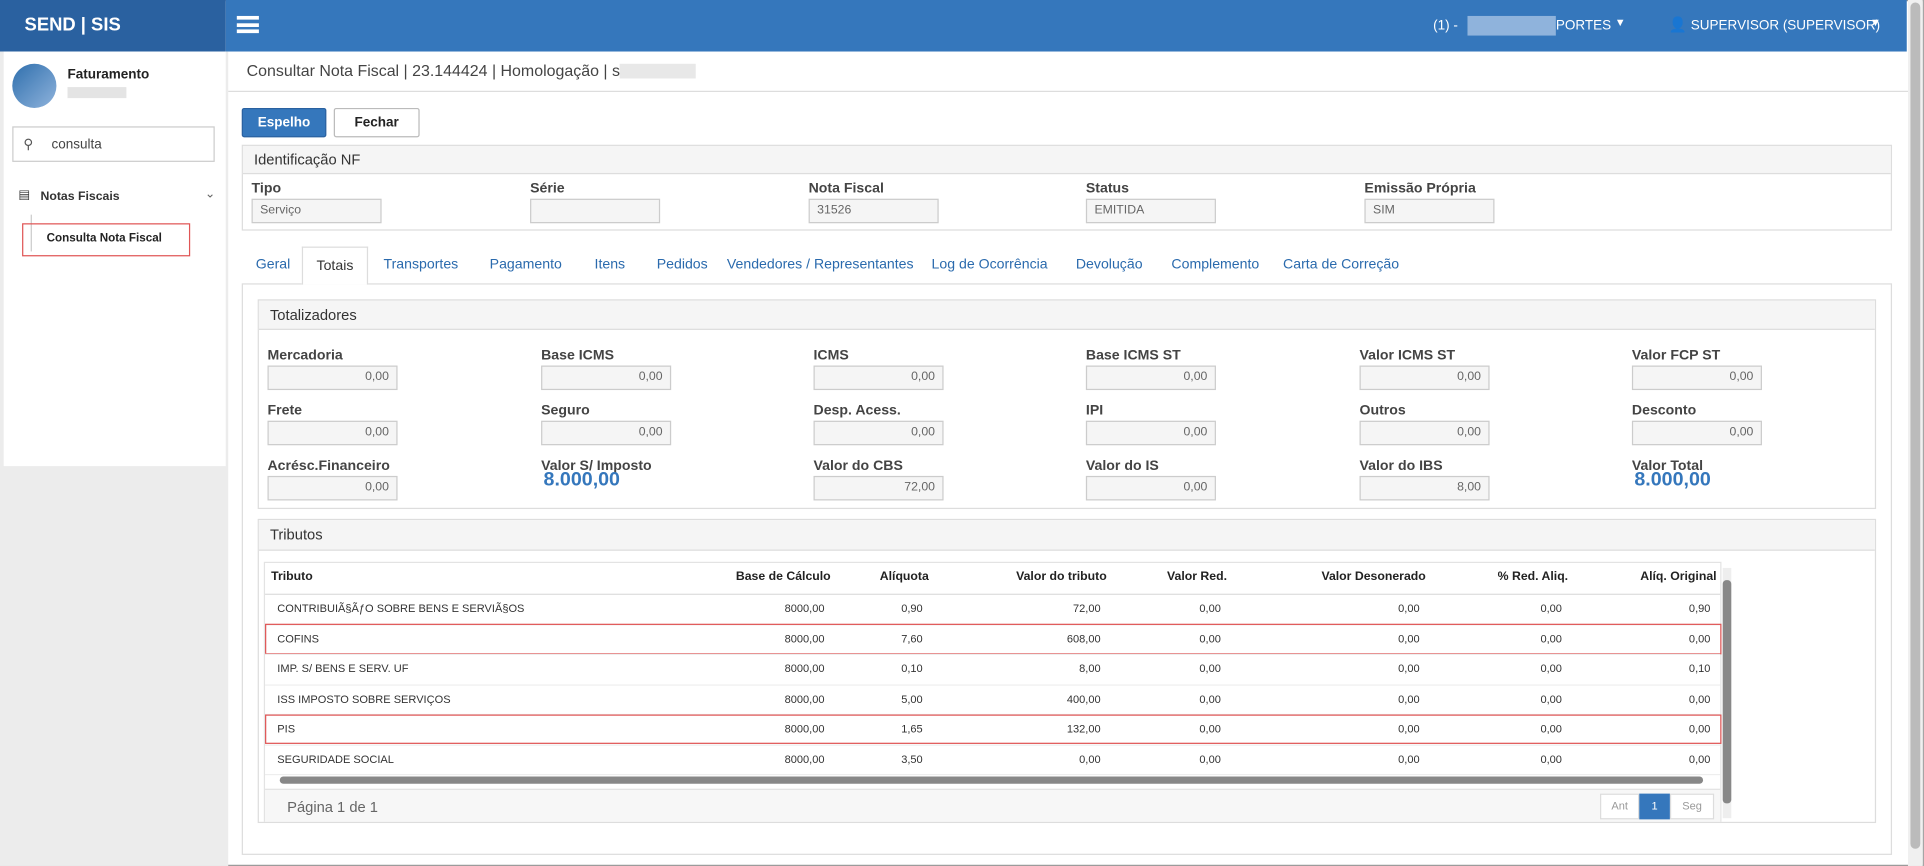 This screenshot has width=1924, height=866. What do you see at coordinates (1429, 211) in the screenshot?
I see `field-value: SIM` at bounding box center [1429, 211].